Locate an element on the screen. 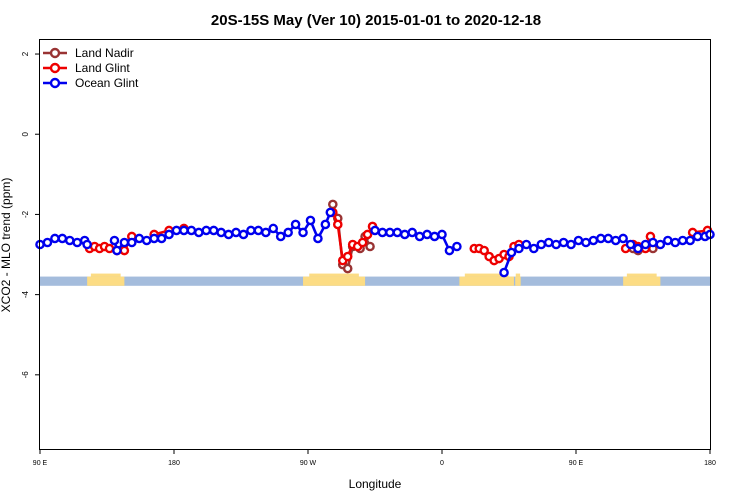  legend-item: Land Glint is located at coordinates (86, 68).